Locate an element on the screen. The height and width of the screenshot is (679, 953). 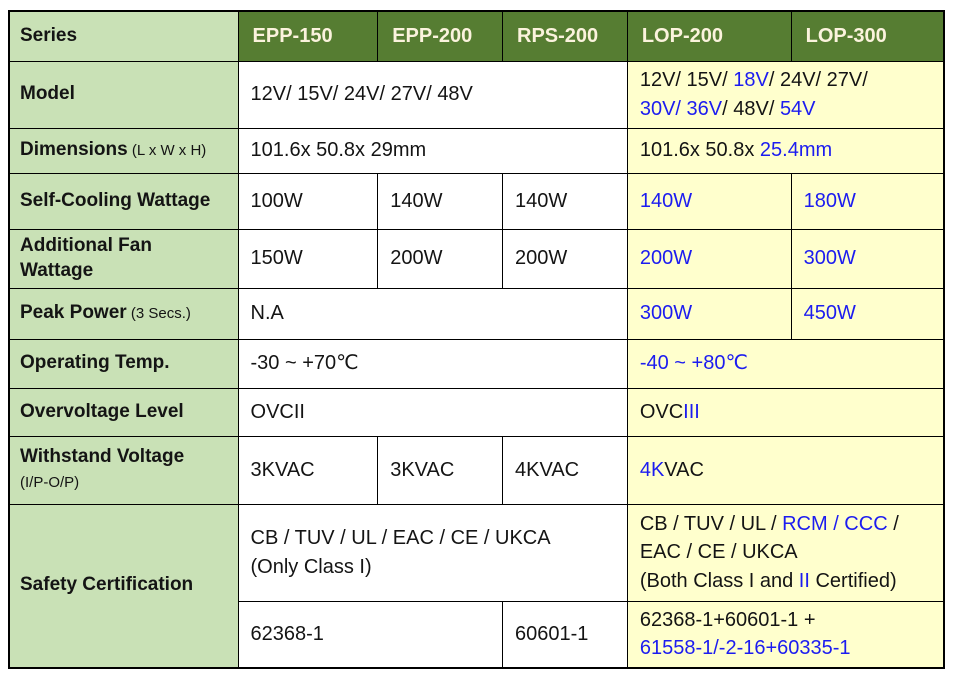
value-text: VAC is located at coordinates (684, 469).